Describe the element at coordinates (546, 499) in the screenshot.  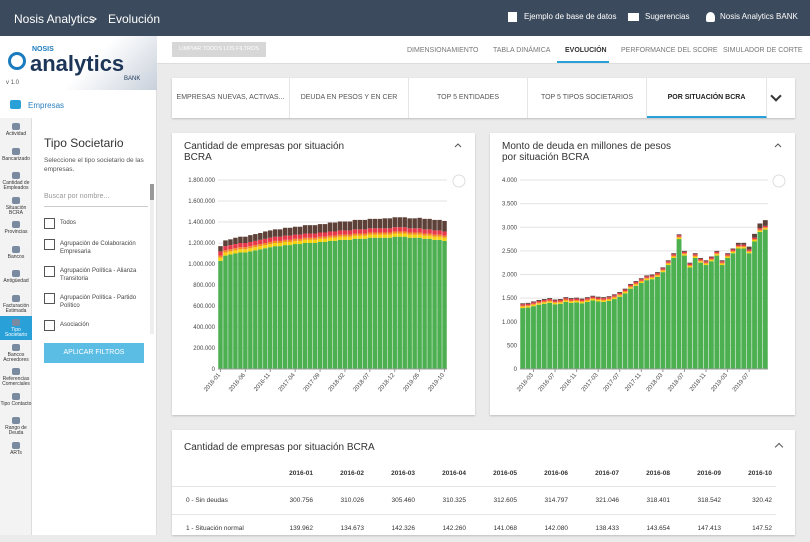
I see `cell: 314.797` at that location.